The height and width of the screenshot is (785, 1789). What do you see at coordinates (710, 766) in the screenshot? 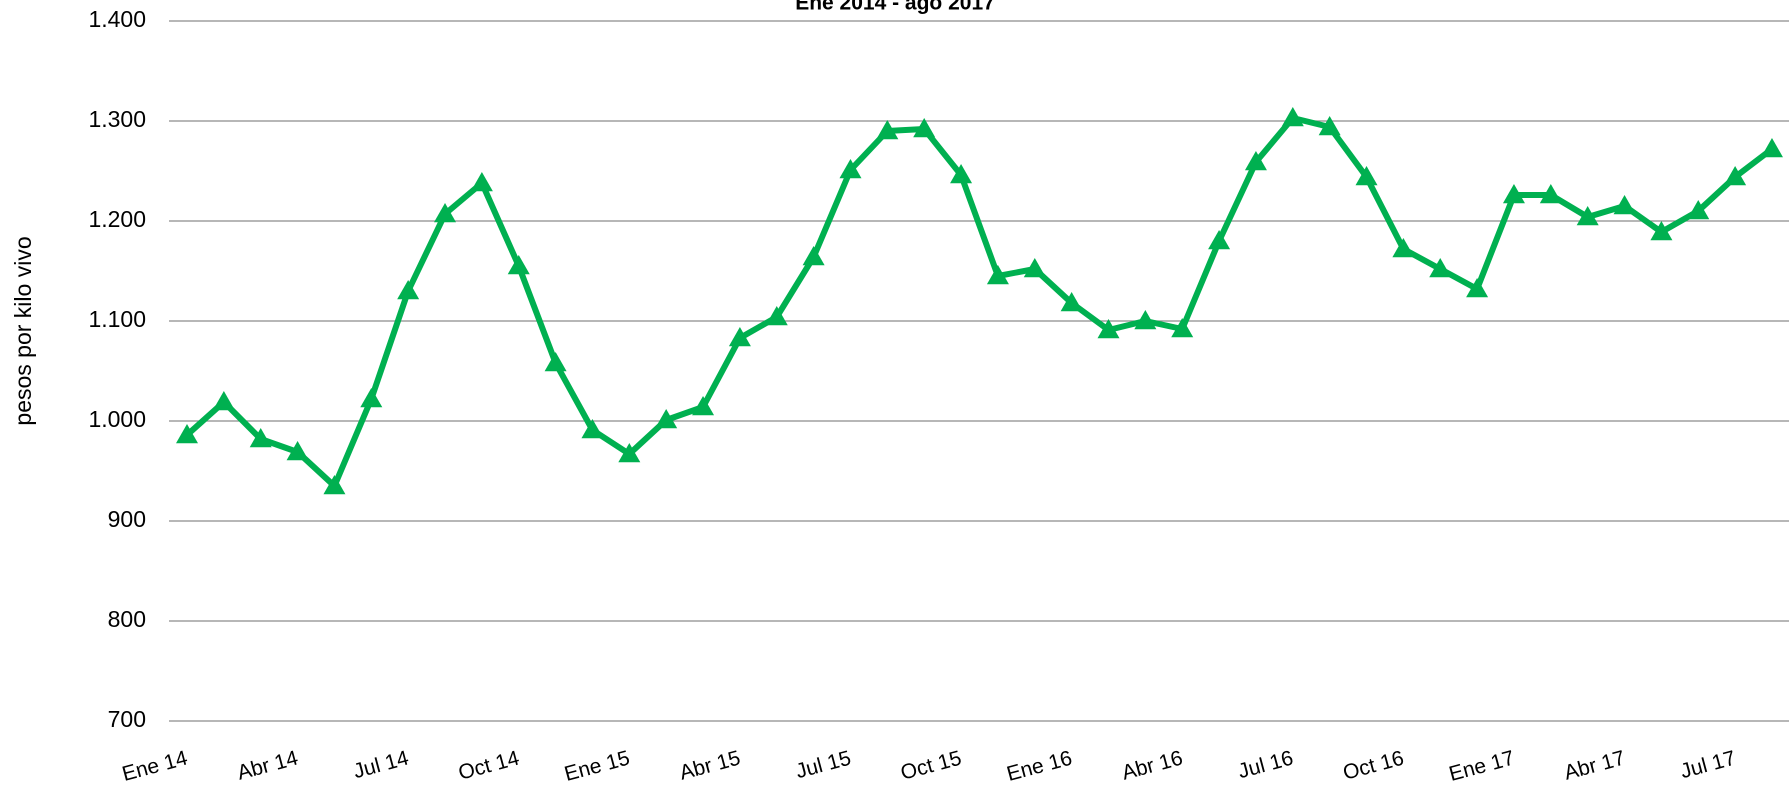
I see `x-tick-label: Abr 15` at bounding box center [710, 766].